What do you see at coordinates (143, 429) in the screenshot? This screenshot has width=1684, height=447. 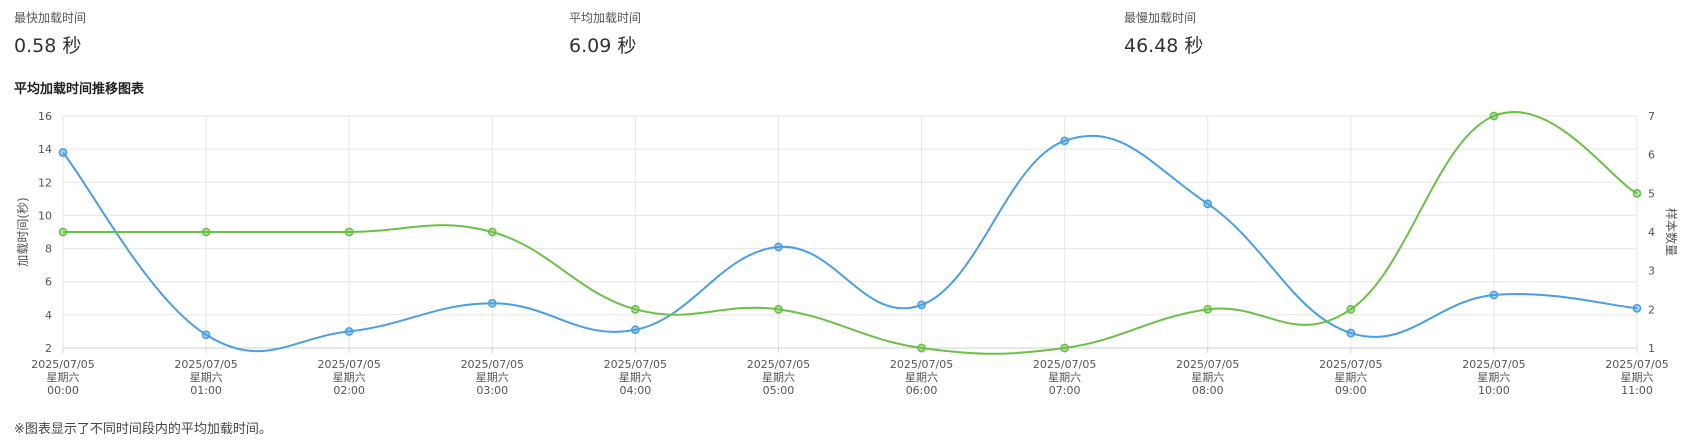 I see `chart-footnote: ※图表显示了不同时间段内的平均加载时间。` at bounding box center [143, 429].